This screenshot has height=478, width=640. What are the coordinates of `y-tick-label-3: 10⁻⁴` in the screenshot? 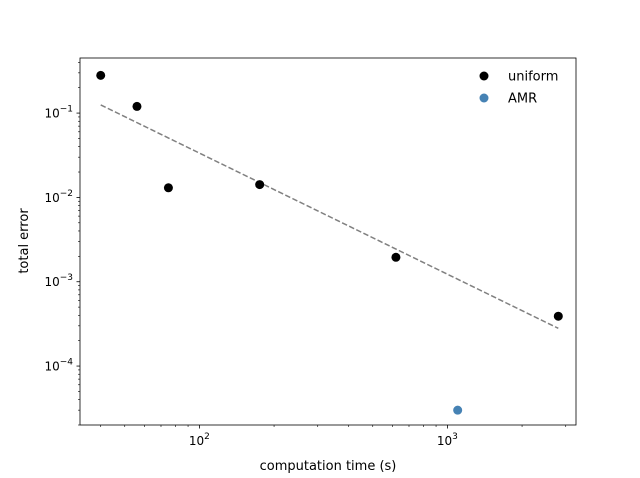 It's located at (58, 366).